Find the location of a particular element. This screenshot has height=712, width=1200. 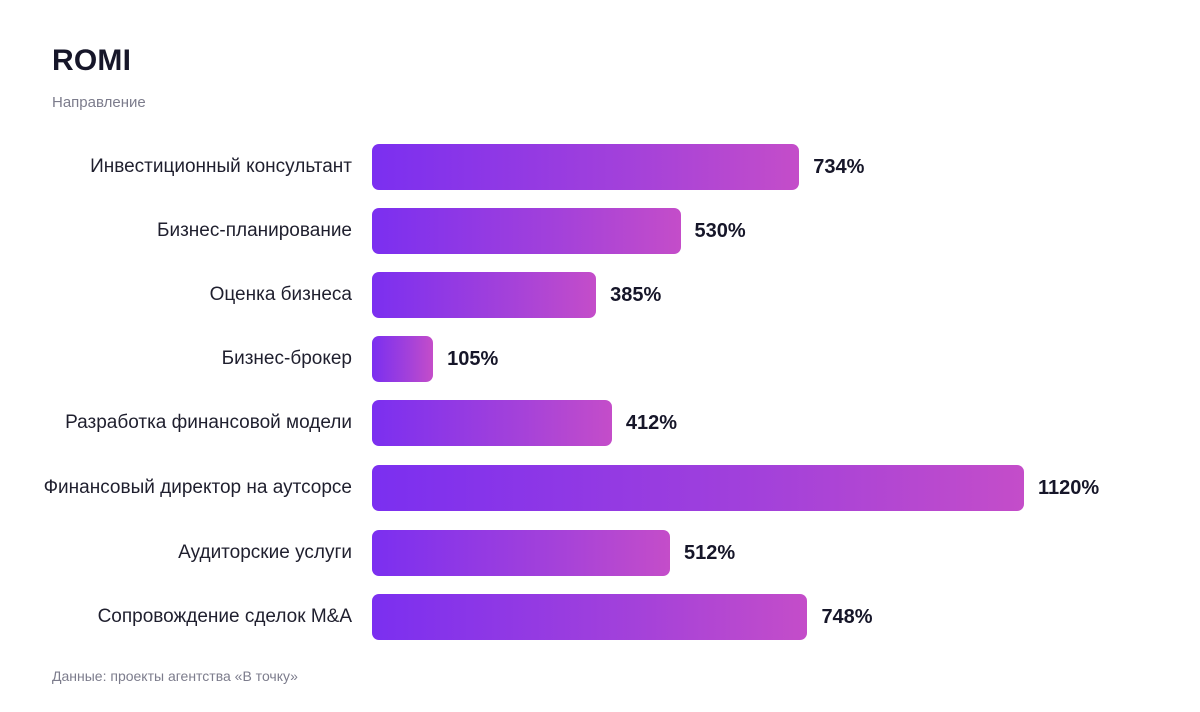

value-label: 512% is located at coordinates (710, 553).